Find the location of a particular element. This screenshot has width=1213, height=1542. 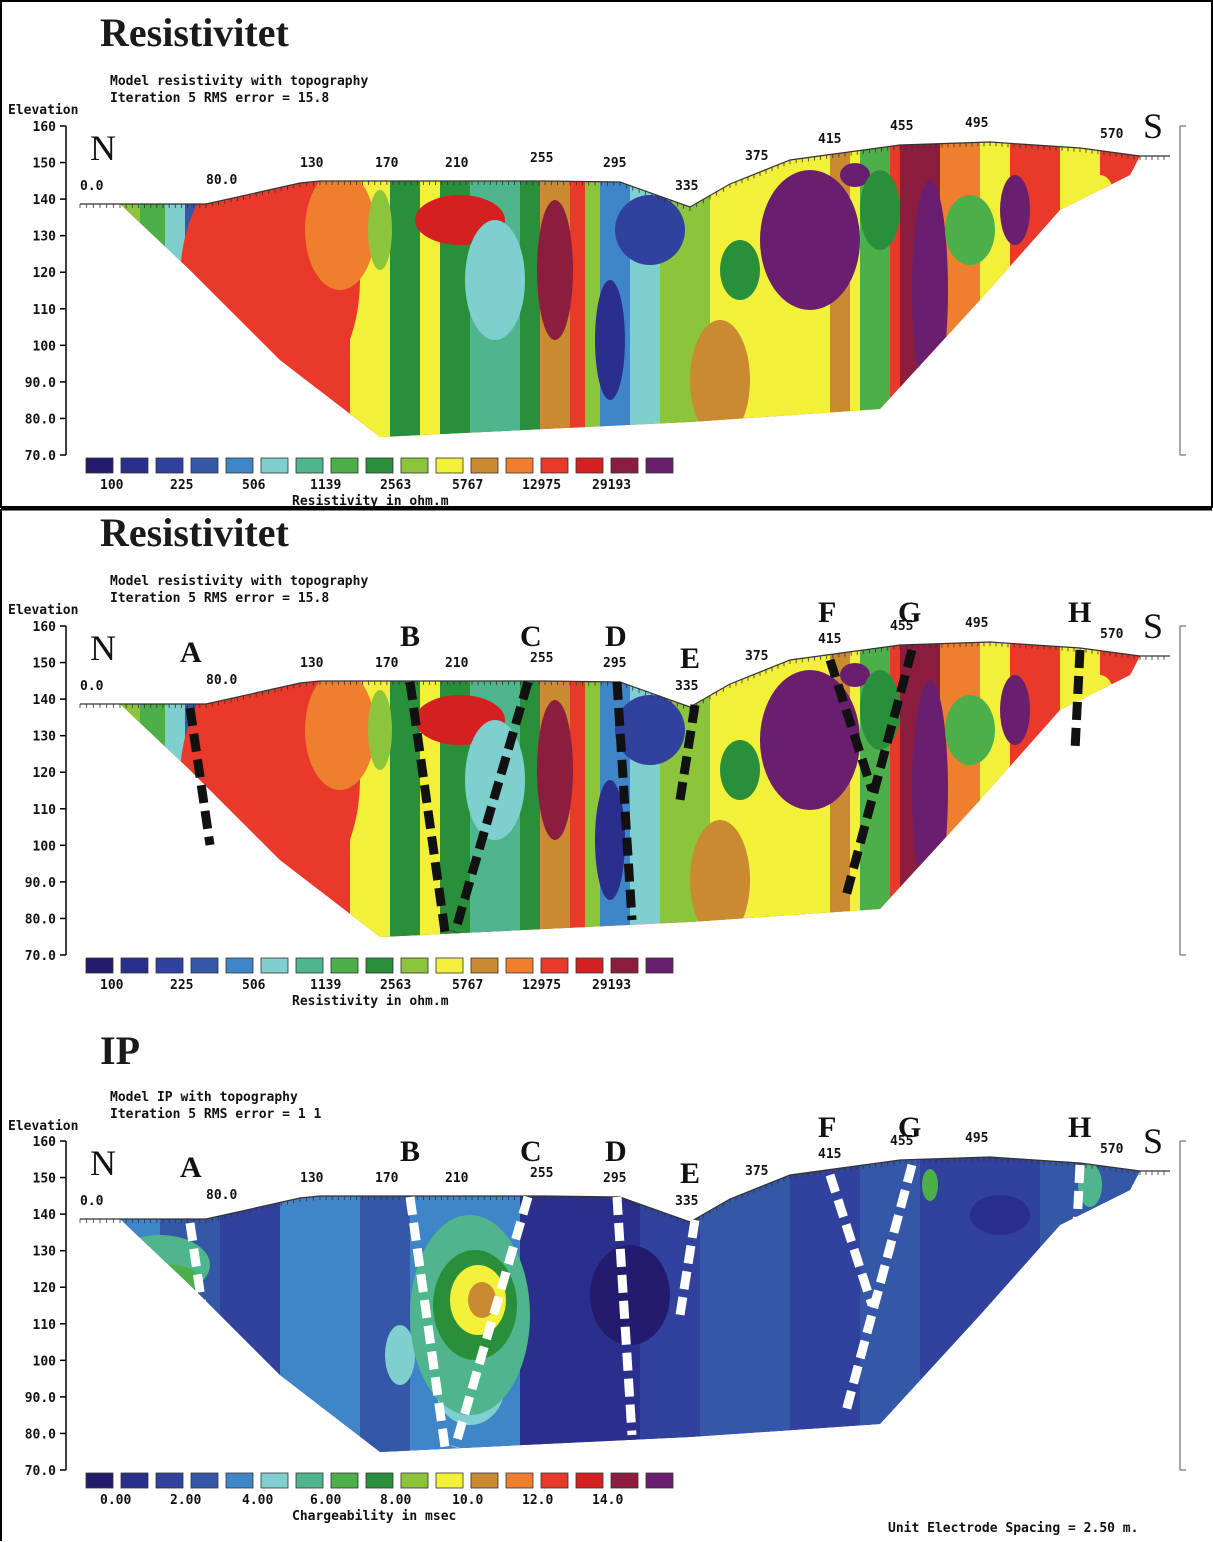

fault-line-g is located at coordinates (878, 1290).